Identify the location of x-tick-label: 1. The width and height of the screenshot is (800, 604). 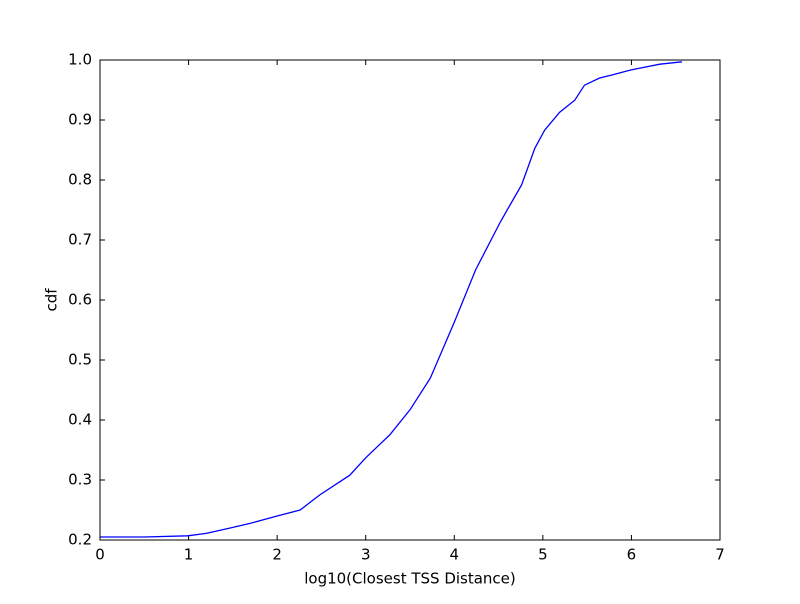
(189, 555).